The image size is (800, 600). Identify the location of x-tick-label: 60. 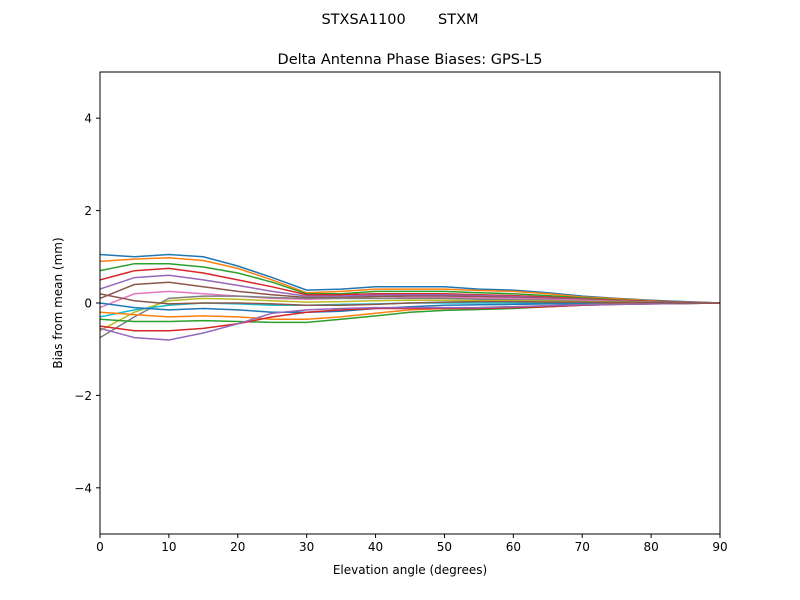
(513, 547).